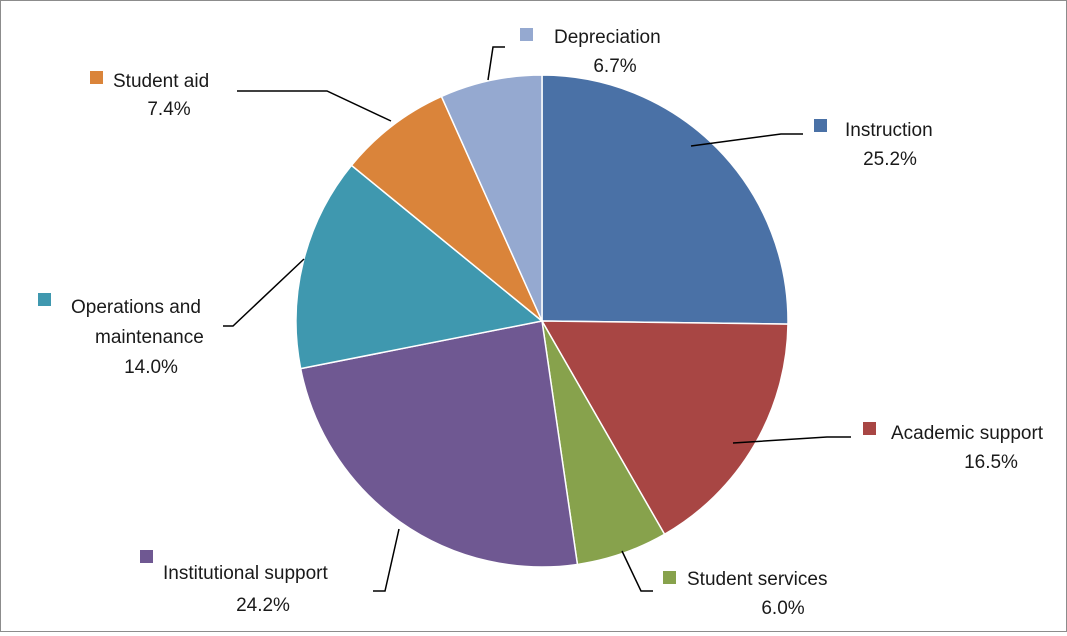 This screenshot has width=1067, height=636. I want to click on slice-label-instruction: Instruction, so click(889, 130).